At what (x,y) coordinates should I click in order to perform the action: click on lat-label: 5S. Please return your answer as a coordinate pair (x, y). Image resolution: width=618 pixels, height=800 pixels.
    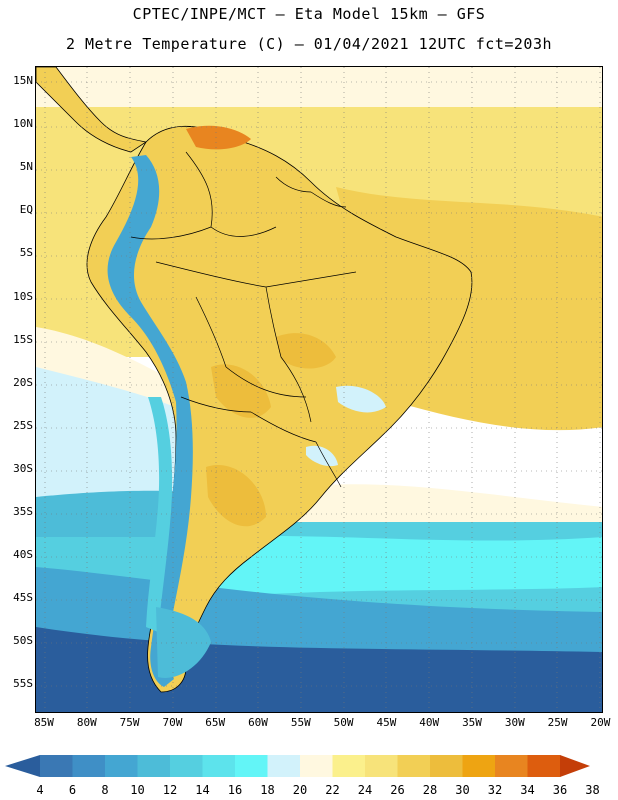
    Looking at the image, I should click on (26, 253).